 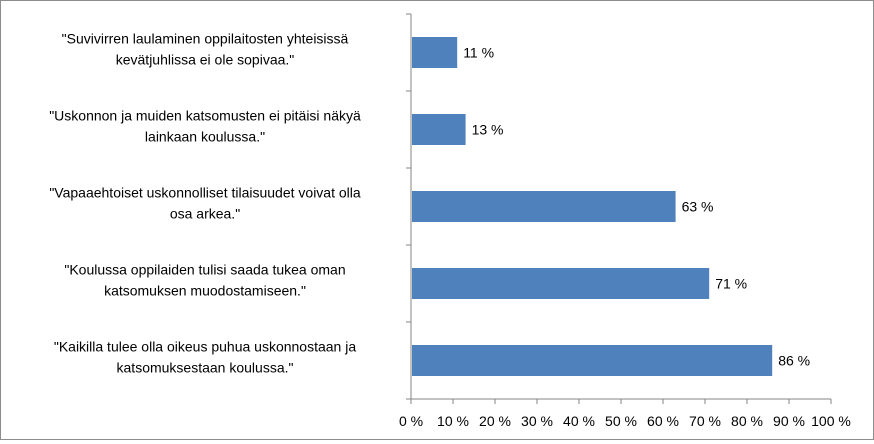 I want to click on category-label-line: lainkaan koulussa.", so click(x=205, y=137).